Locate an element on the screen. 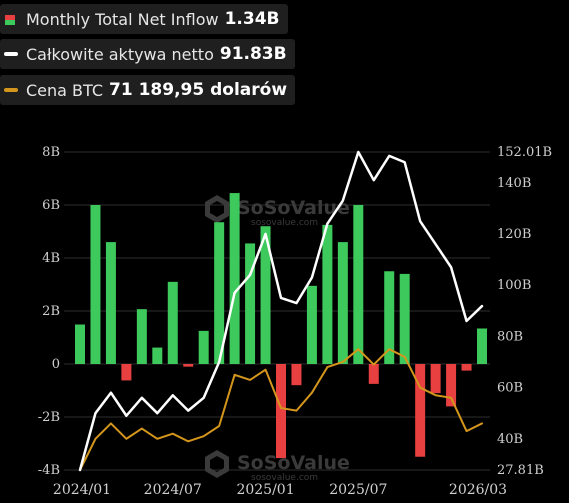 This screenshot has height=503, width=569. left-tick-label: -2B is located at coordinates (49, 417).